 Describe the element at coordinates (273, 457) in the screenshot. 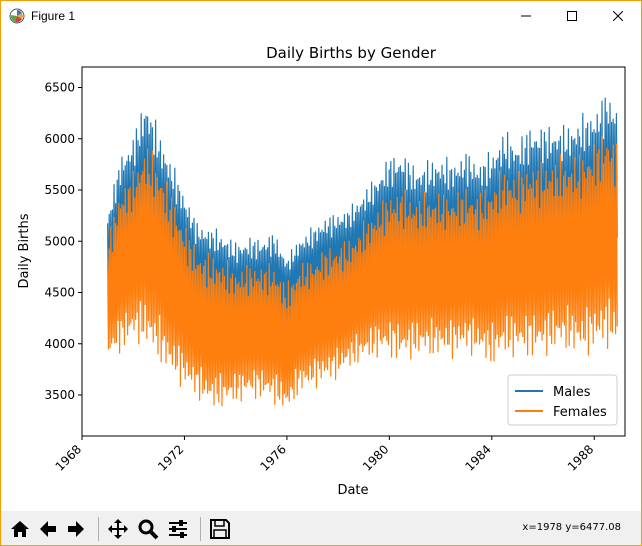

I see `x-tick-label: 1976` at that location.